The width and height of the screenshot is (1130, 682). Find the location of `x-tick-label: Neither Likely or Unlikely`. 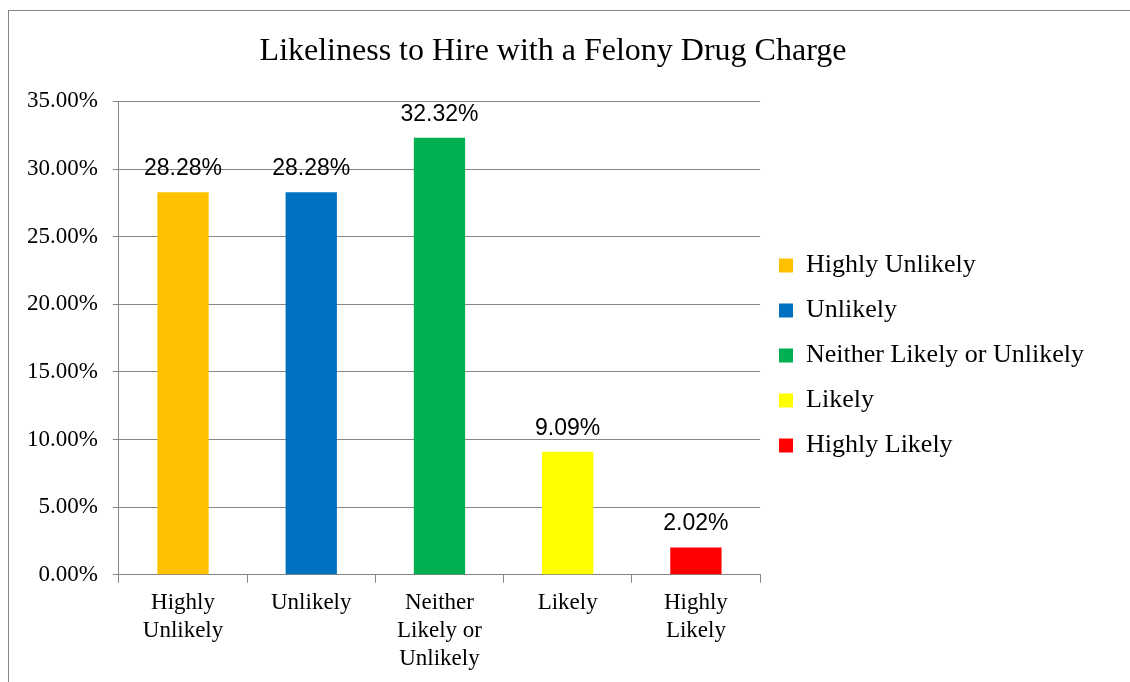

x-tick-label: Neither Likely or Unlikely is located at coordinates (439, 629).